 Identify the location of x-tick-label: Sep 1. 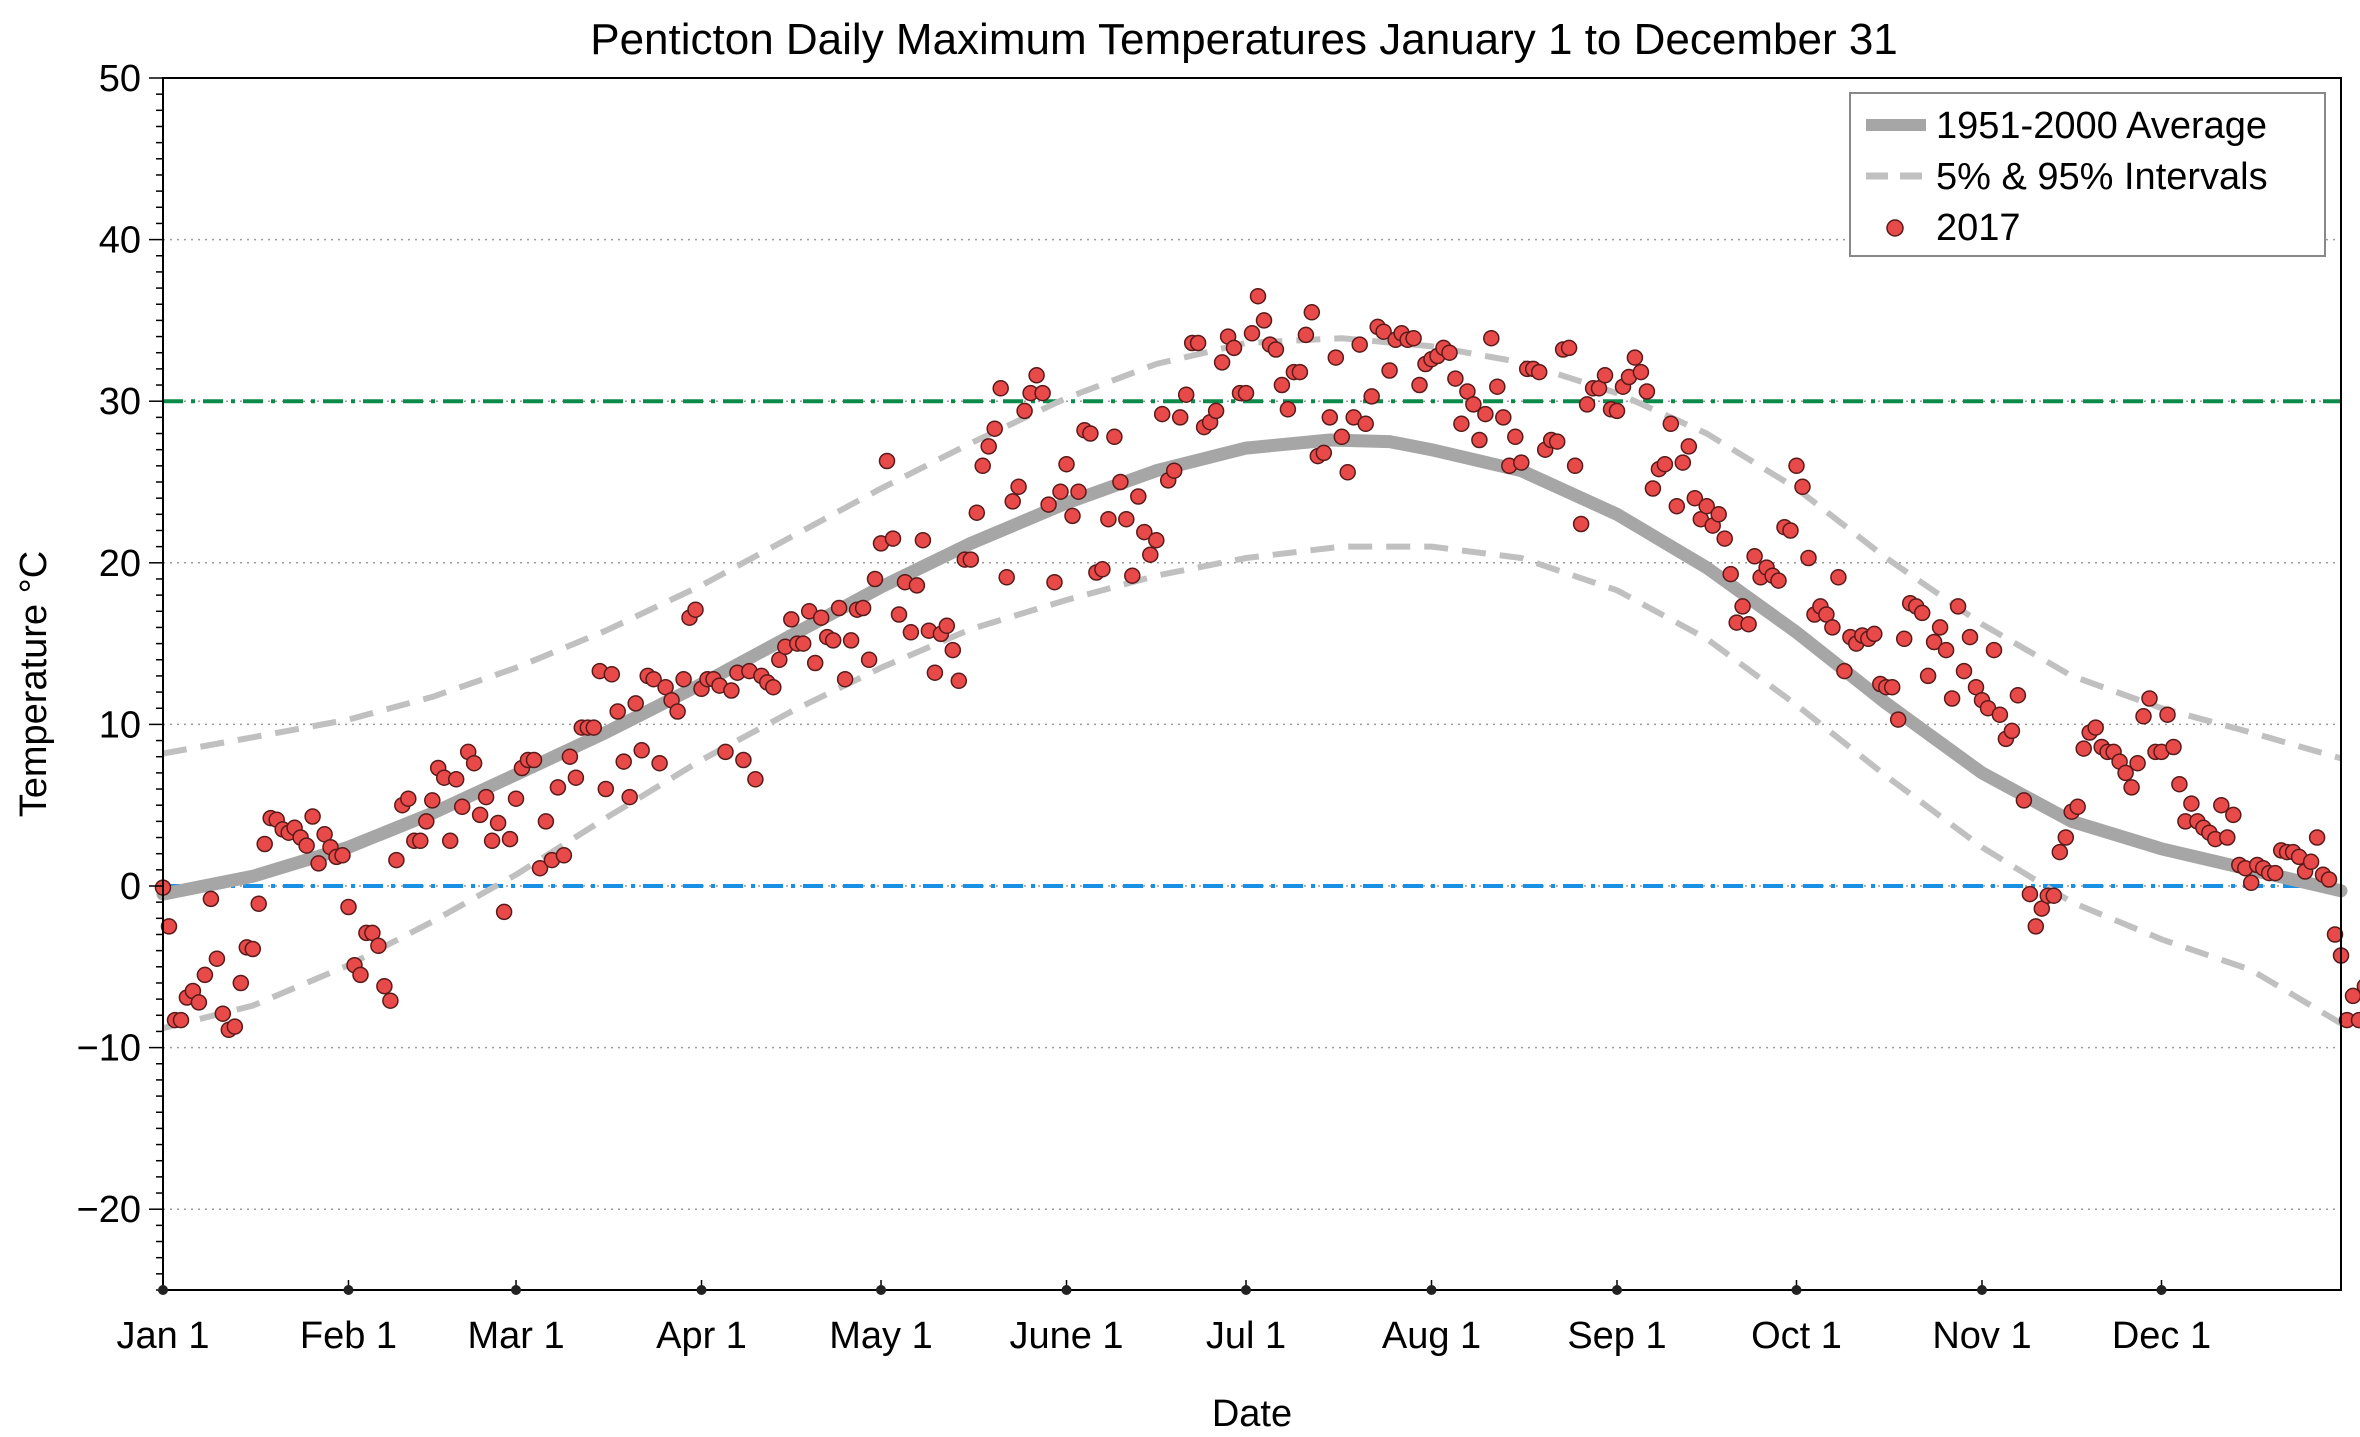
(1616, 1336).